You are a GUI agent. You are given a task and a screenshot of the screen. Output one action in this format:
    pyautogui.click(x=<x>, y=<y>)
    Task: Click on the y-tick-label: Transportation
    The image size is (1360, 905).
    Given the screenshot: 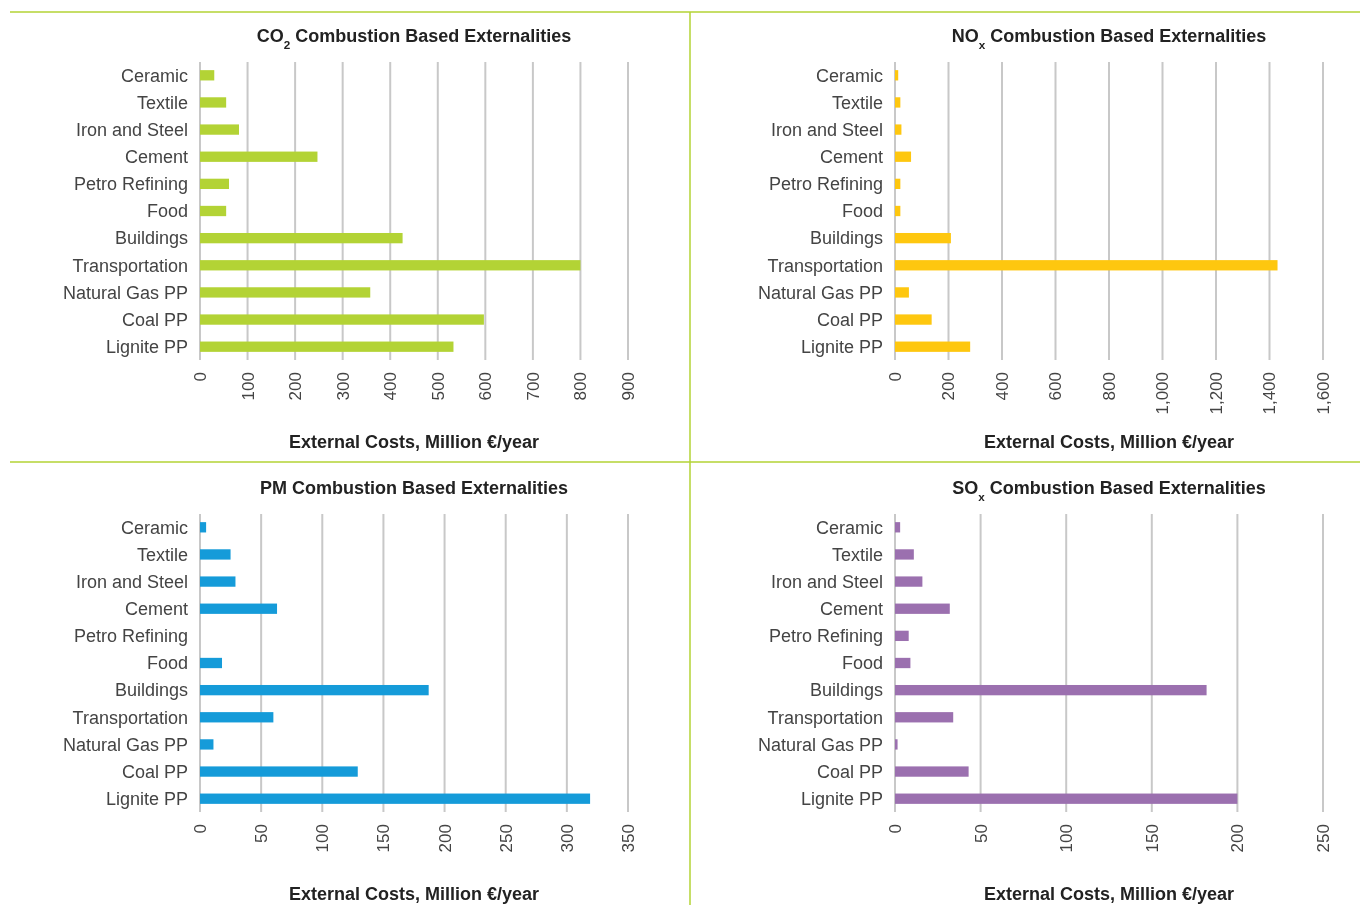 What is the action you would take?
    pyautogui.click(x=130, y=717)
    